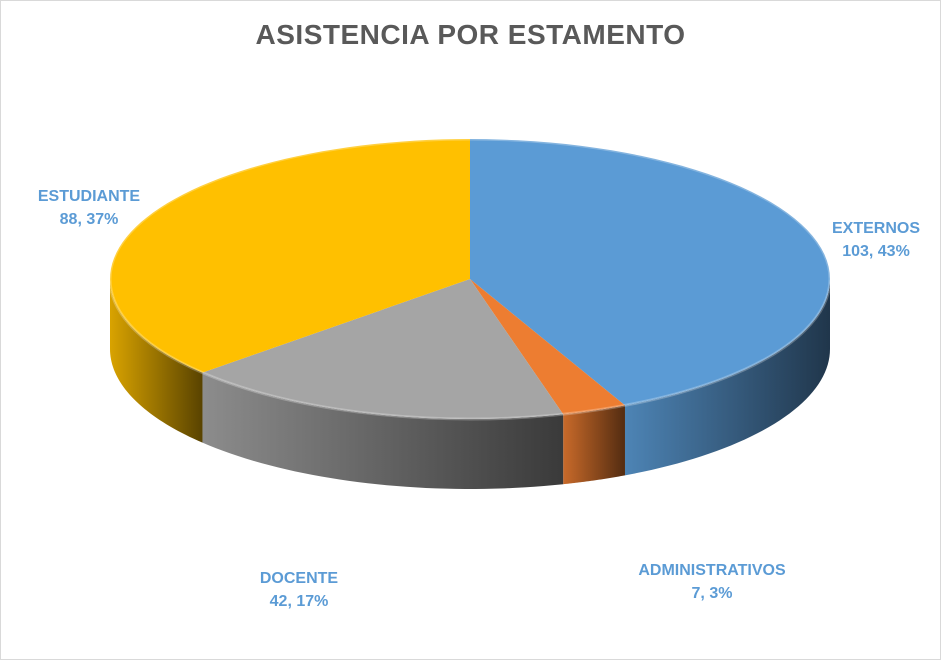 This screenshot has width=941, height=660. Describe the element at coordinates (290, 256) in the screenshot. I see `slice-estudiante` at that location.